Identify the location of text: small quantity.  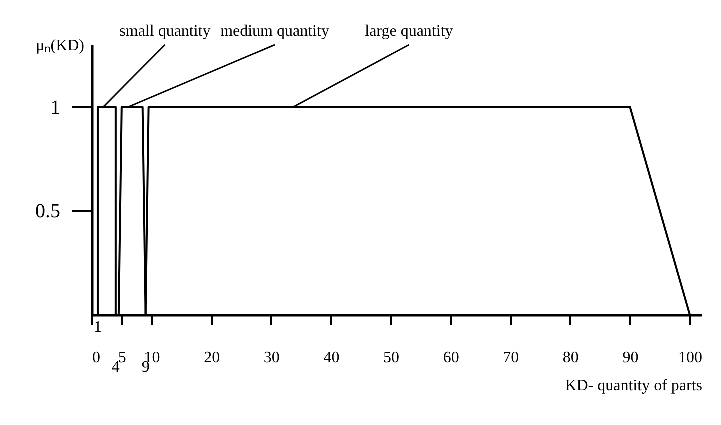
(165, 31).